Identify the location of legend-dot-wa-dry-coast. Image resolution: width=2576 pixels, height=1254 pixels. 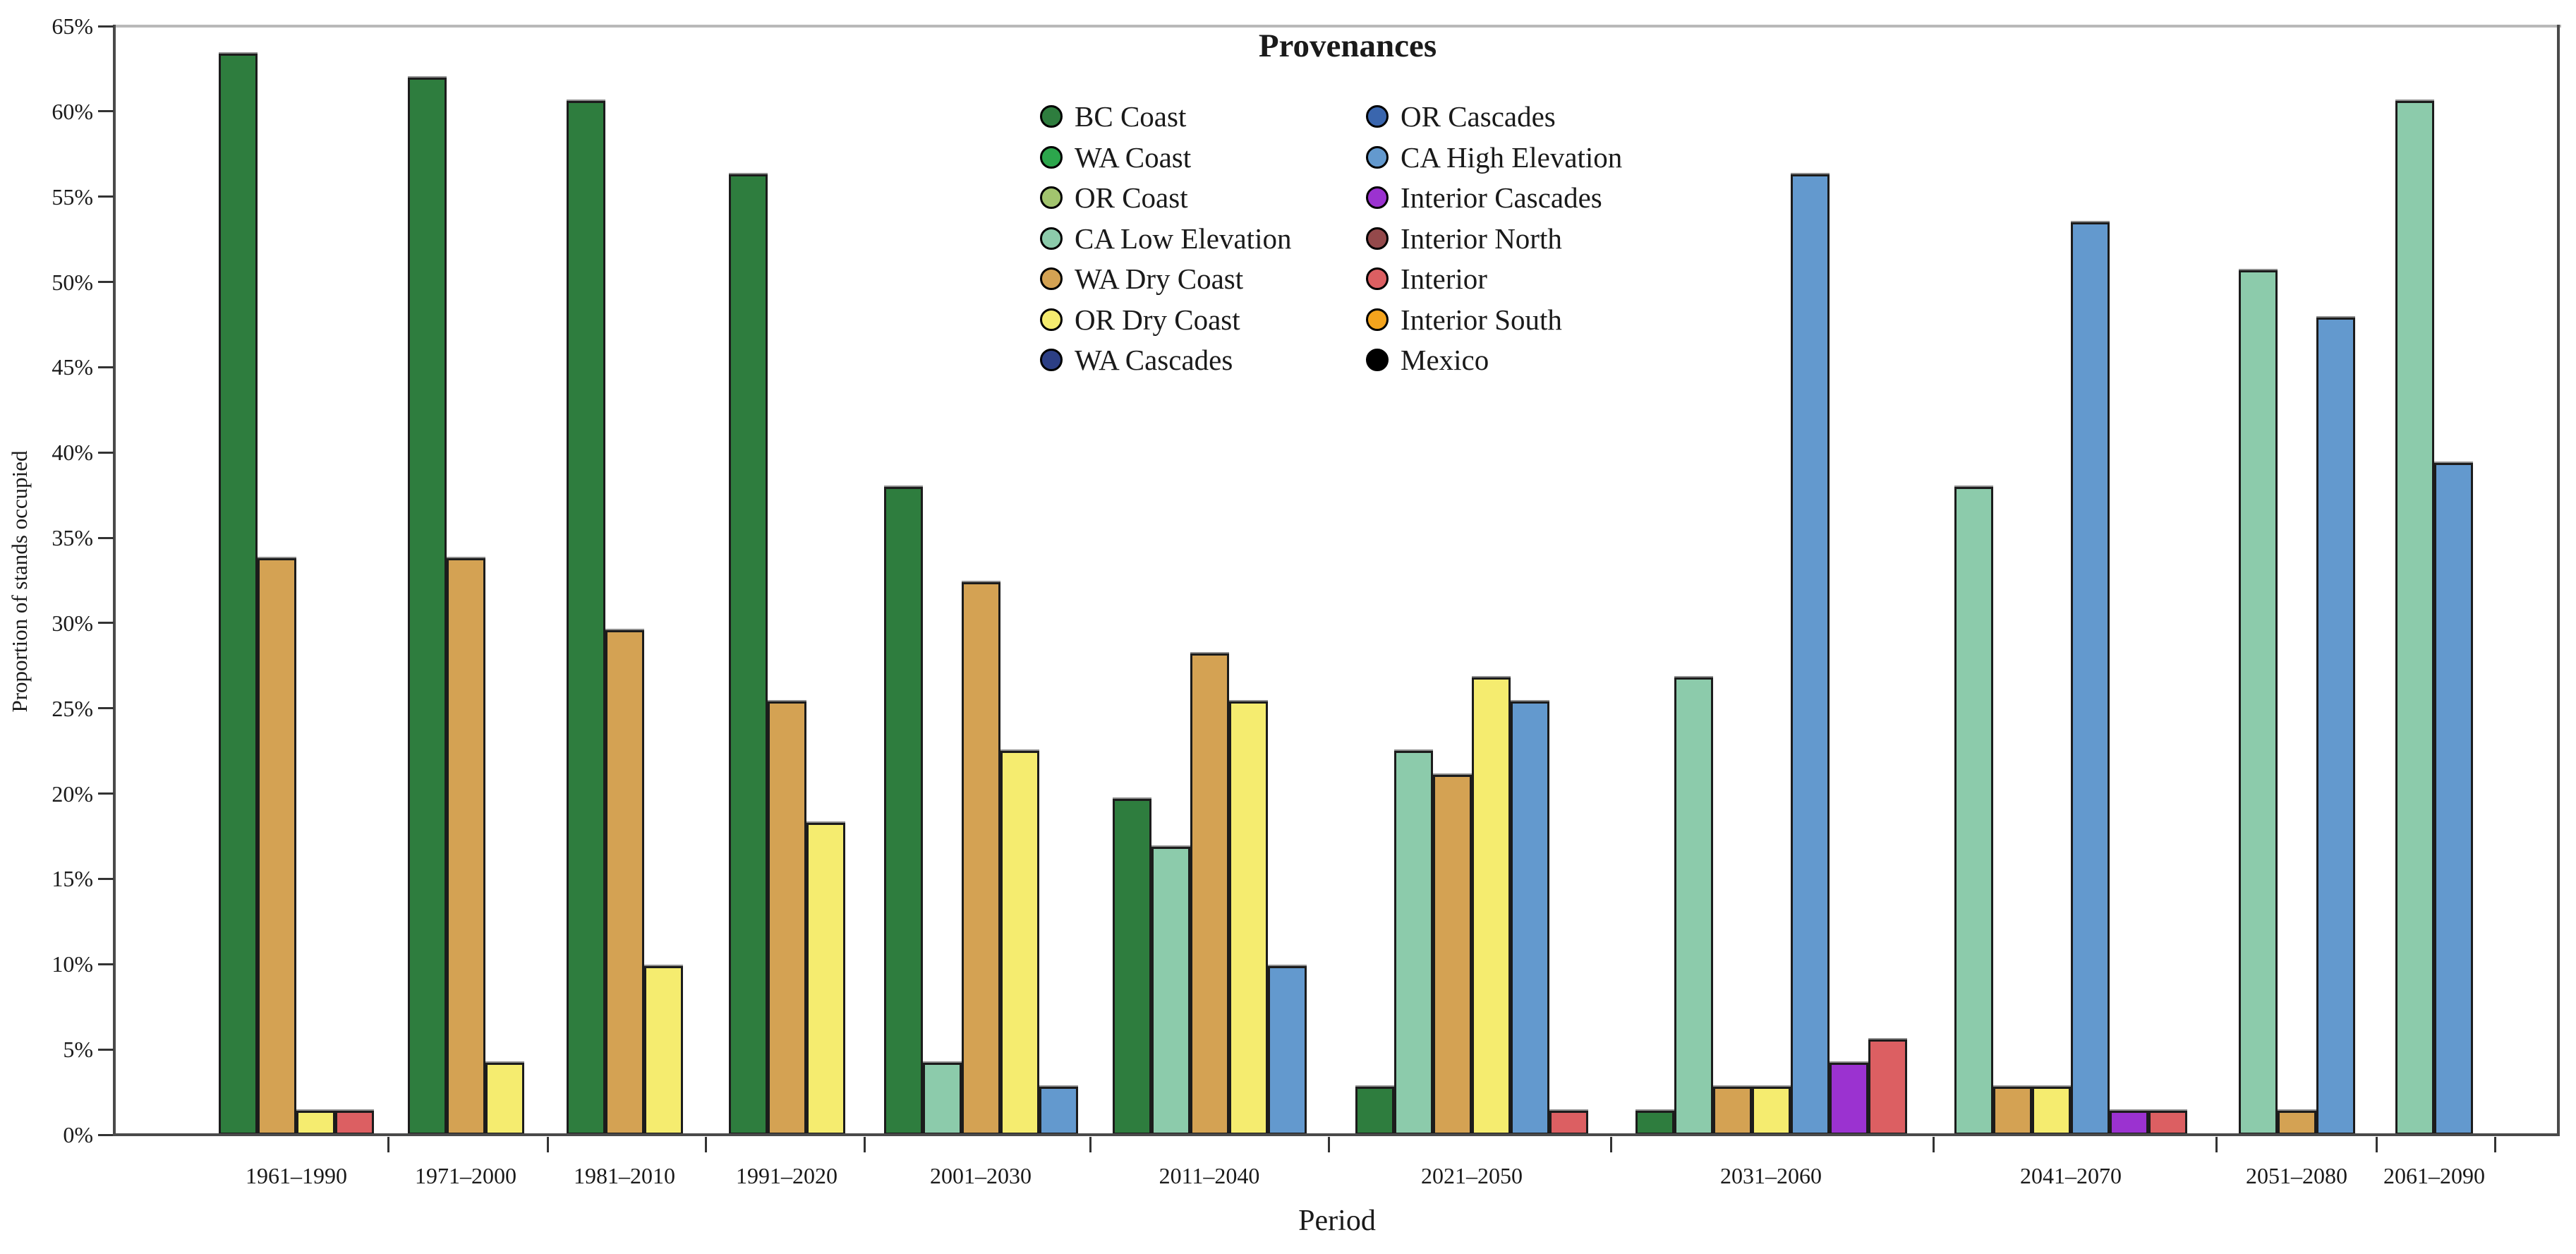
(1052, 278).